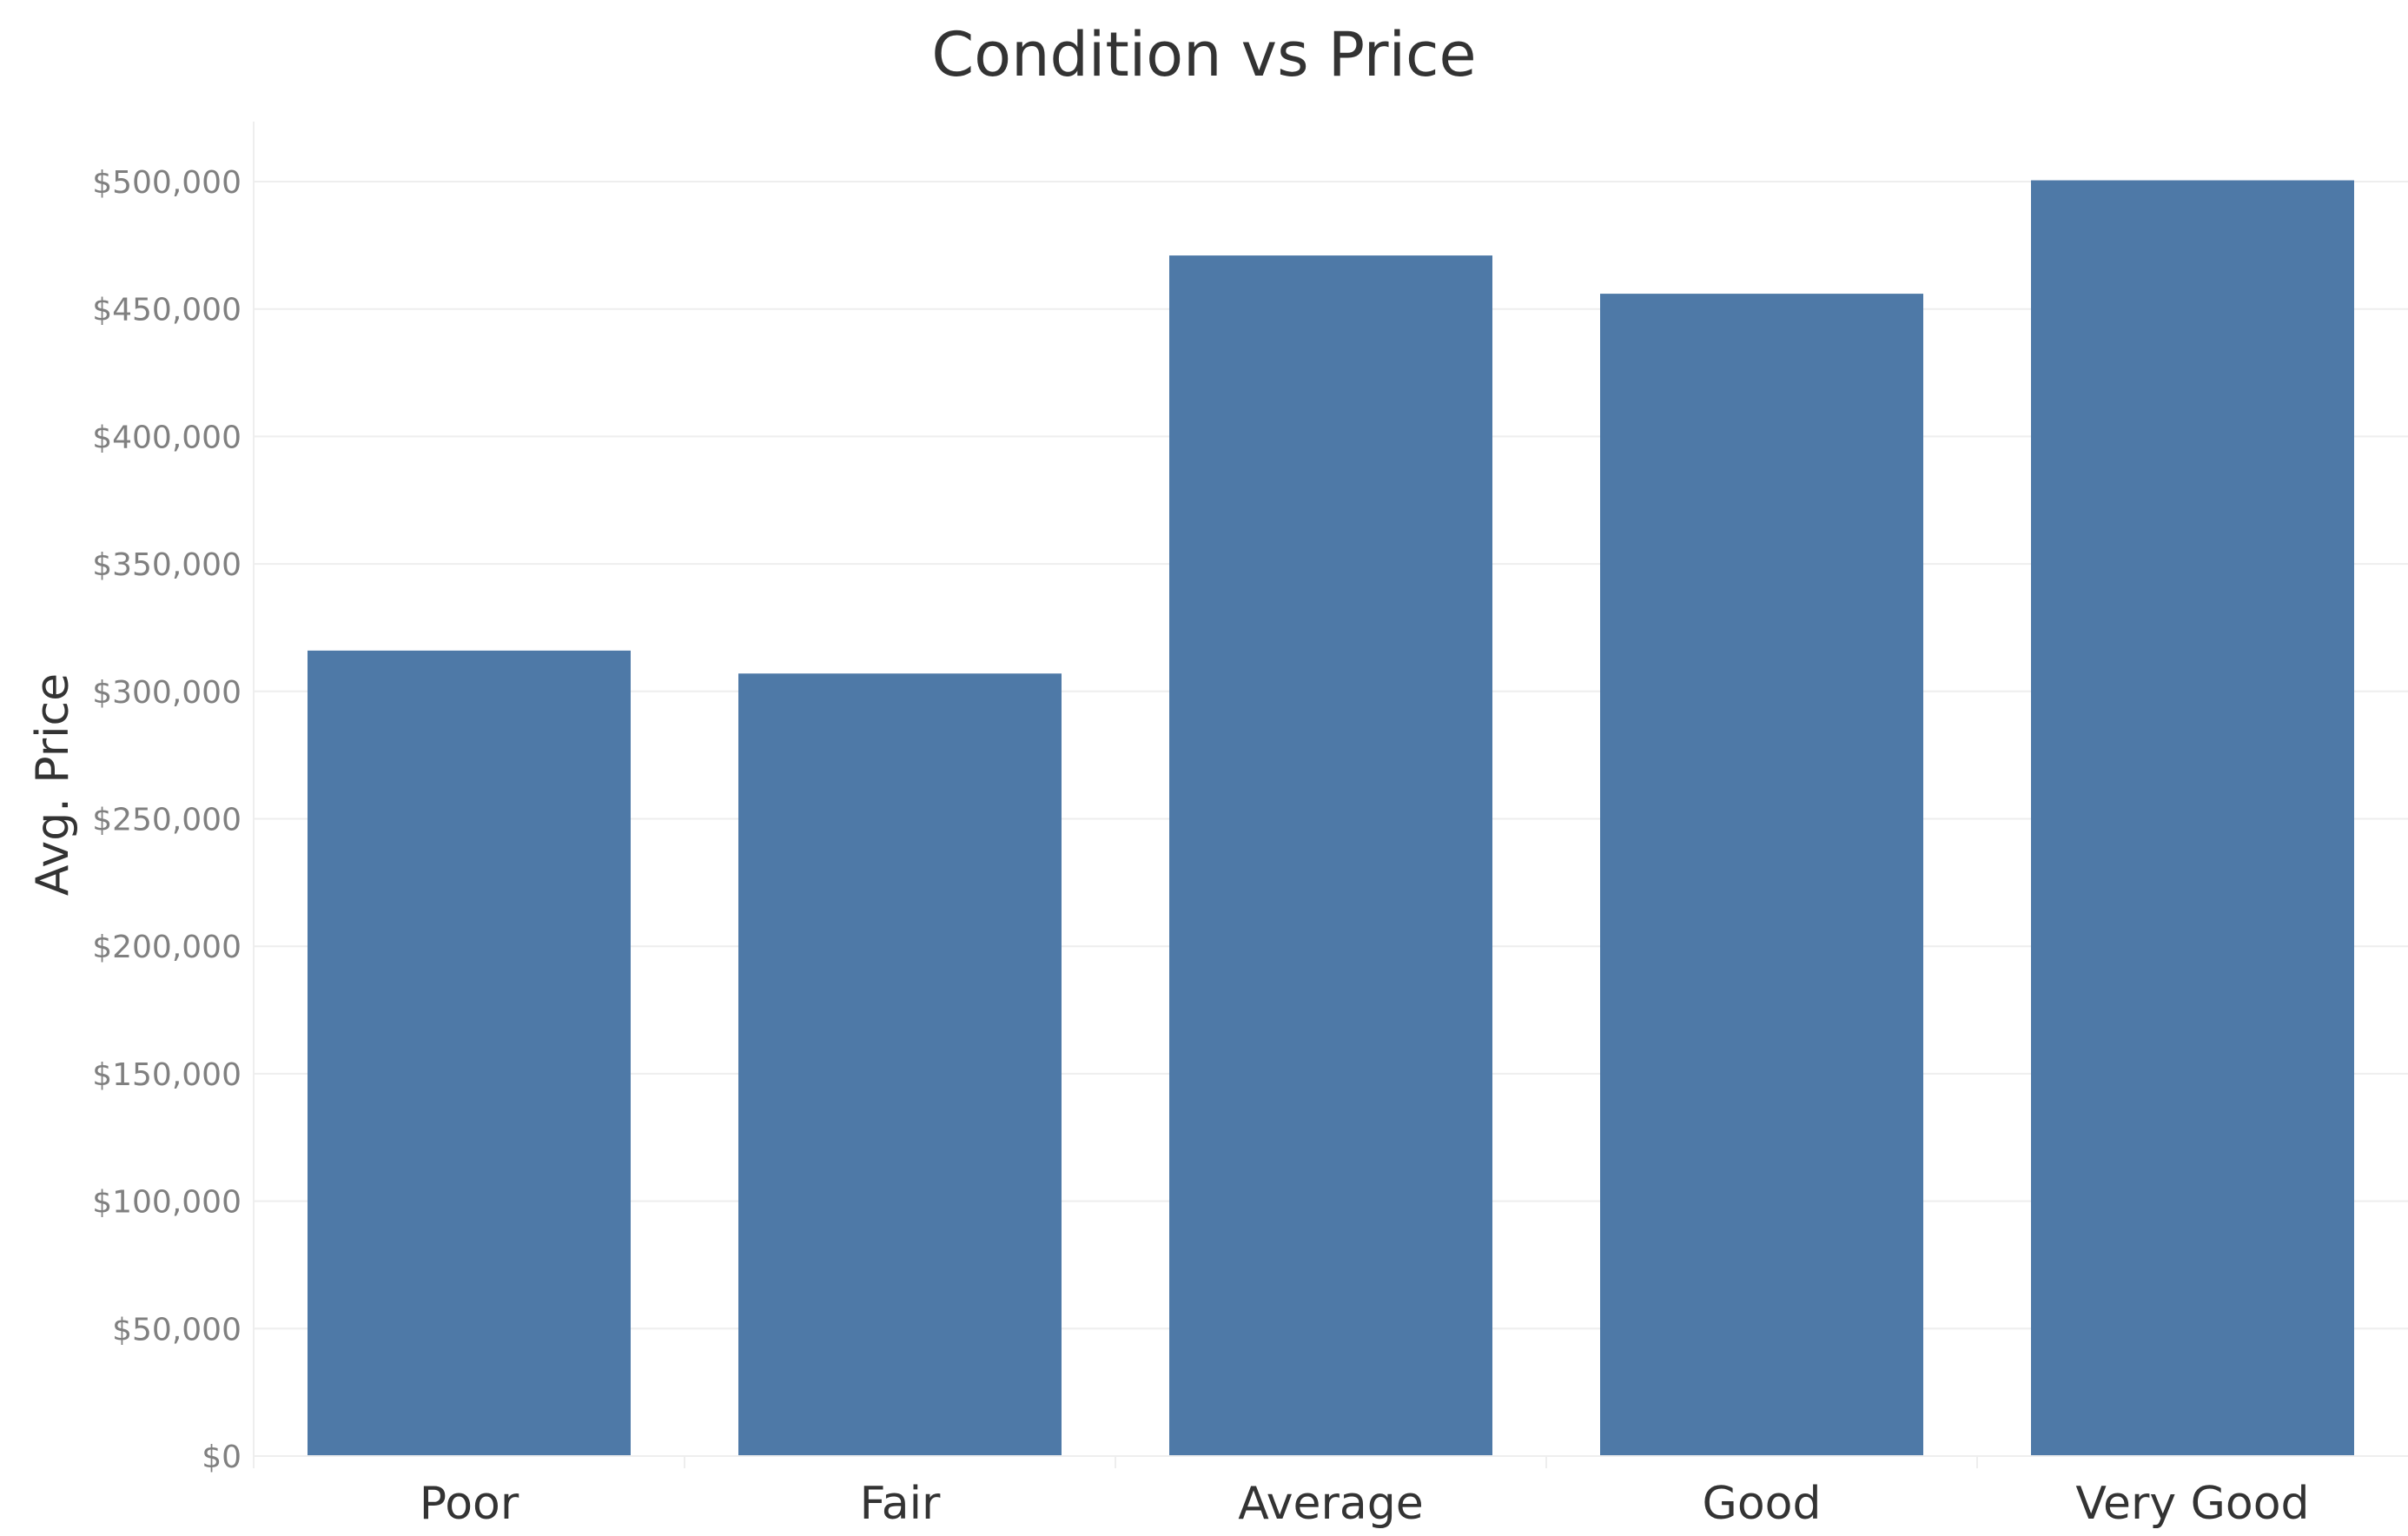 The image size is (2408, 1536). What do you see at coordinates (167, 1203) in the screenshot?
I see `y-tick-label: $100,000` at bounding box center [167, 1203].